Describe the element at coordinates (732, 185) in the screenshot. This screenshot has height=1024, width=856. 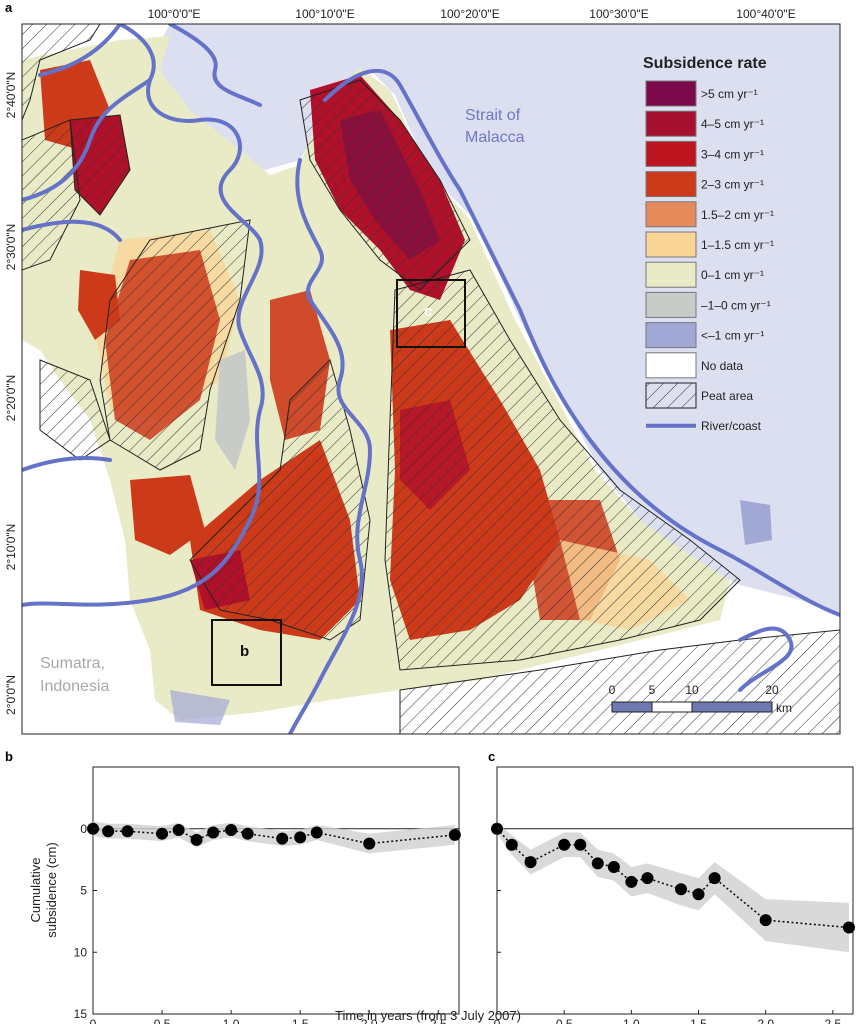
I see `legend-label-3: 2–3 cm yr⁻¹` at that location.